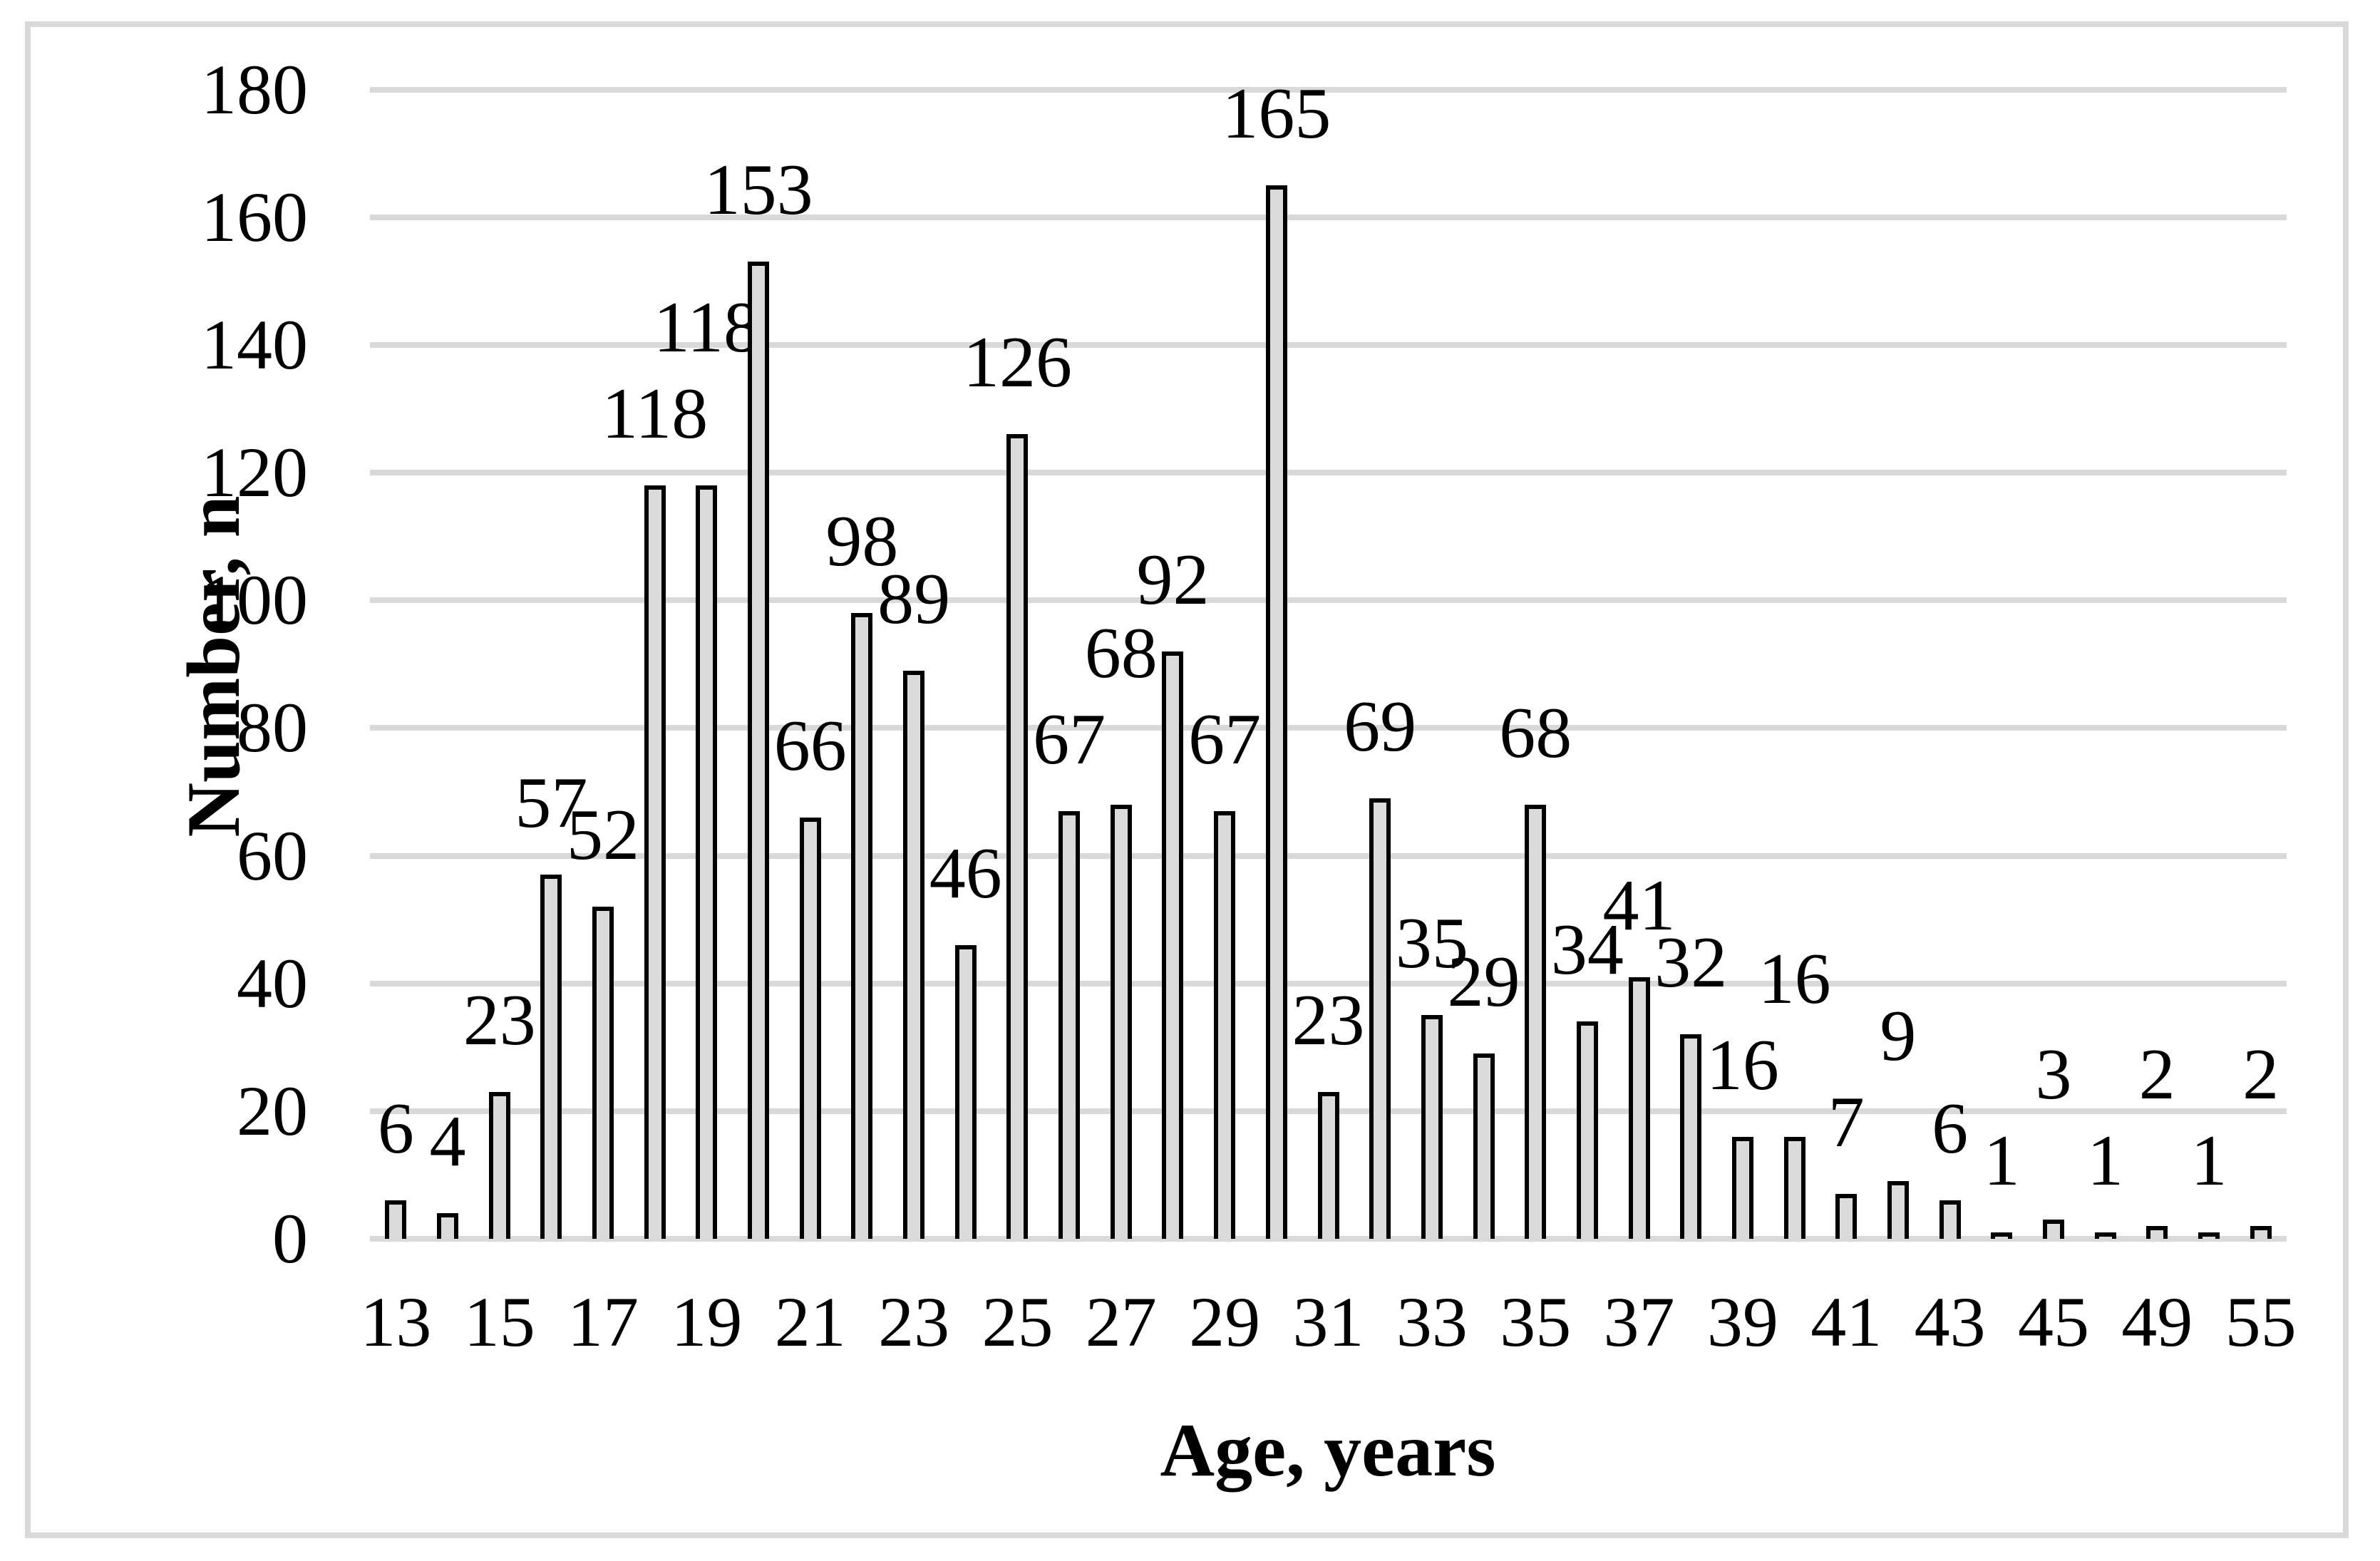  Describe the element at coordinates (603, 1321) in the screenshot. I see `x-tick-label: 17` at that location.